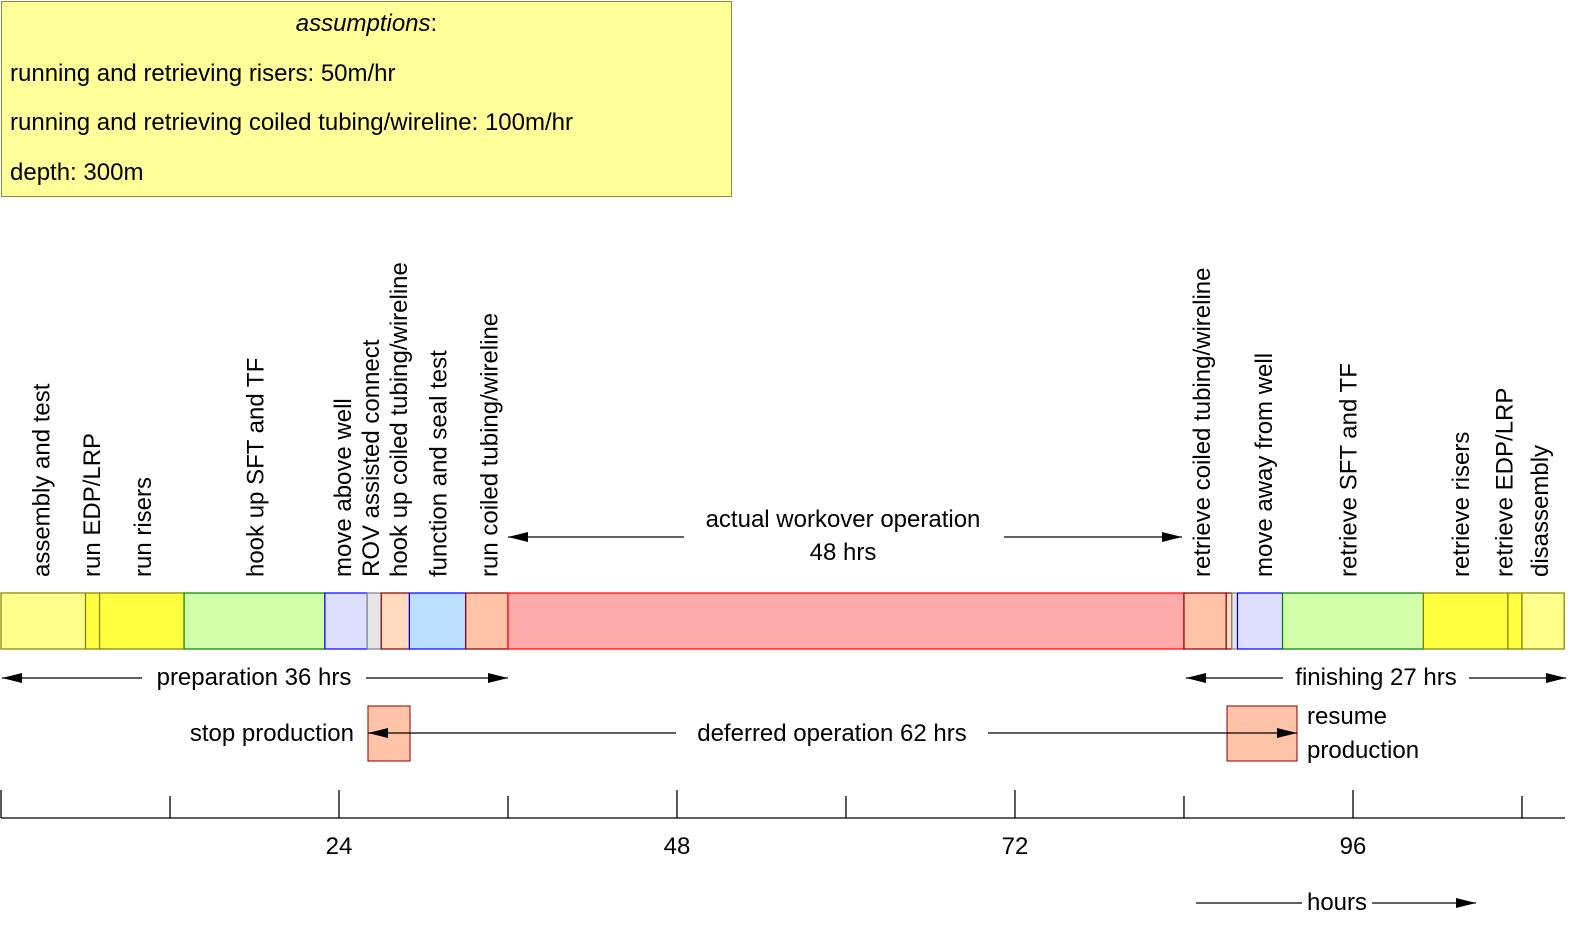  What do you see at coordinates (77, 172) in the screenshot?
I see `assumption-depth: depth: 300m` at bounding box center [77, 172].